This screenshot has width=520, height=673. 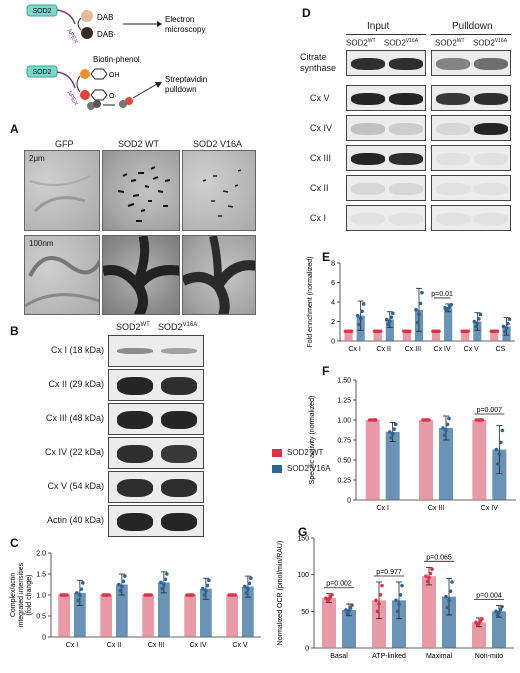 What do you see at coordinates (156, 419) in the screenshot?
I see `b-blot` at bounding box center [156, 419].